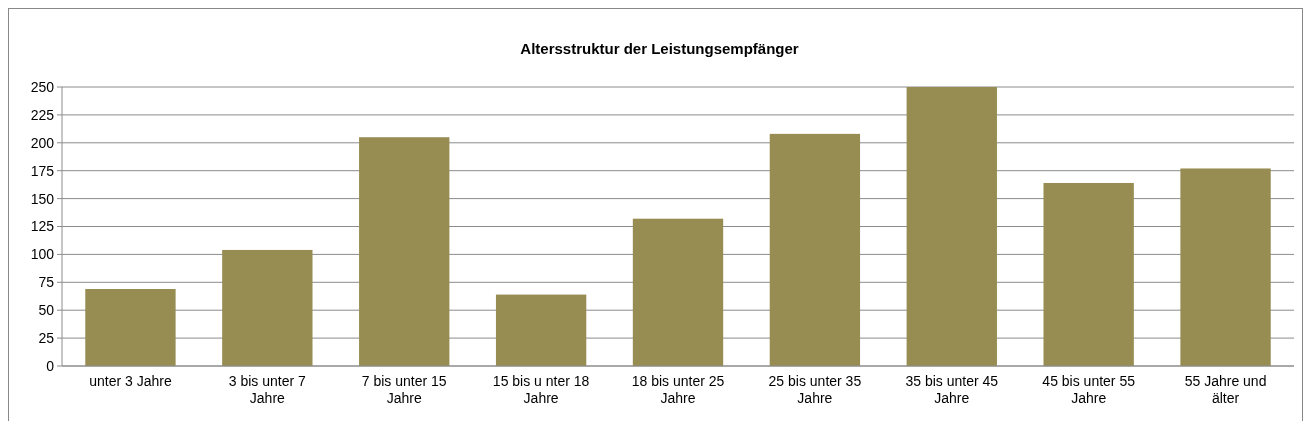 The width and height of the screenshot is (1303, 421). I want to click on y-tick-label: 50, so click(46, 310).